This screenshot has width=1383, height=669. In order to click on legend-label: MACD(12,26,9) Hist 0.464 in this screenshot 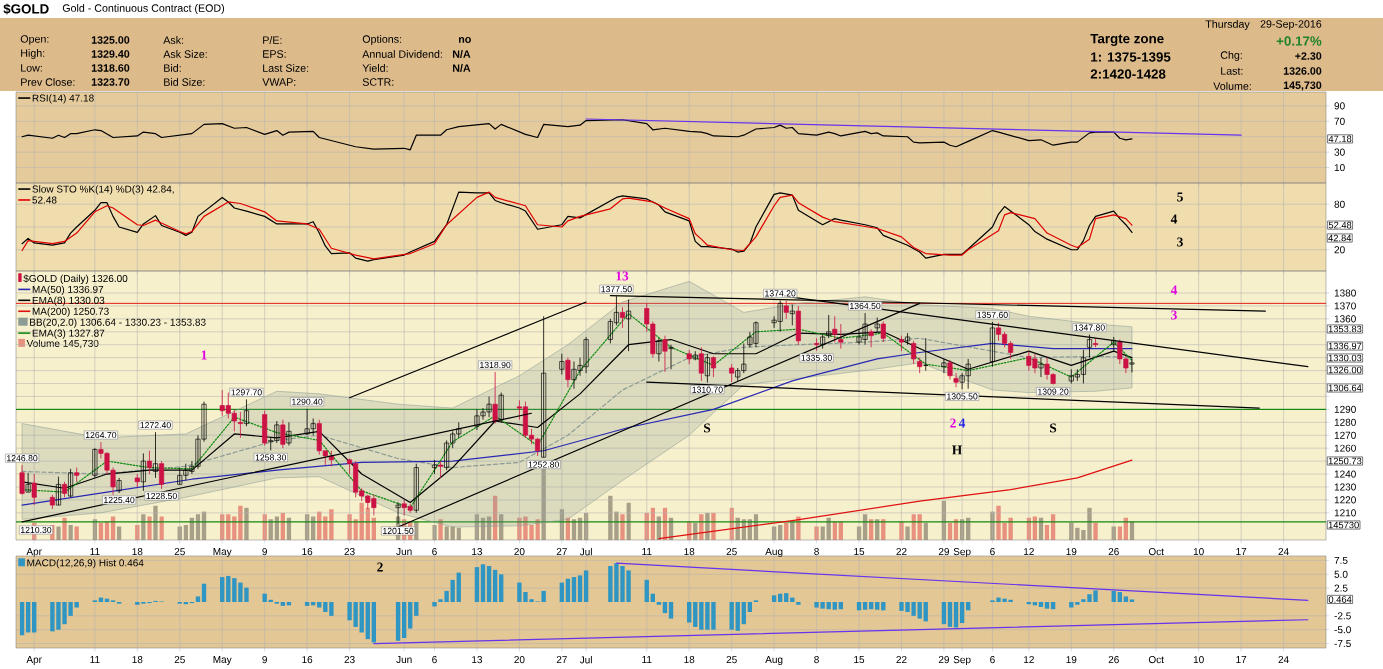, I will do `click(85, 564)`.